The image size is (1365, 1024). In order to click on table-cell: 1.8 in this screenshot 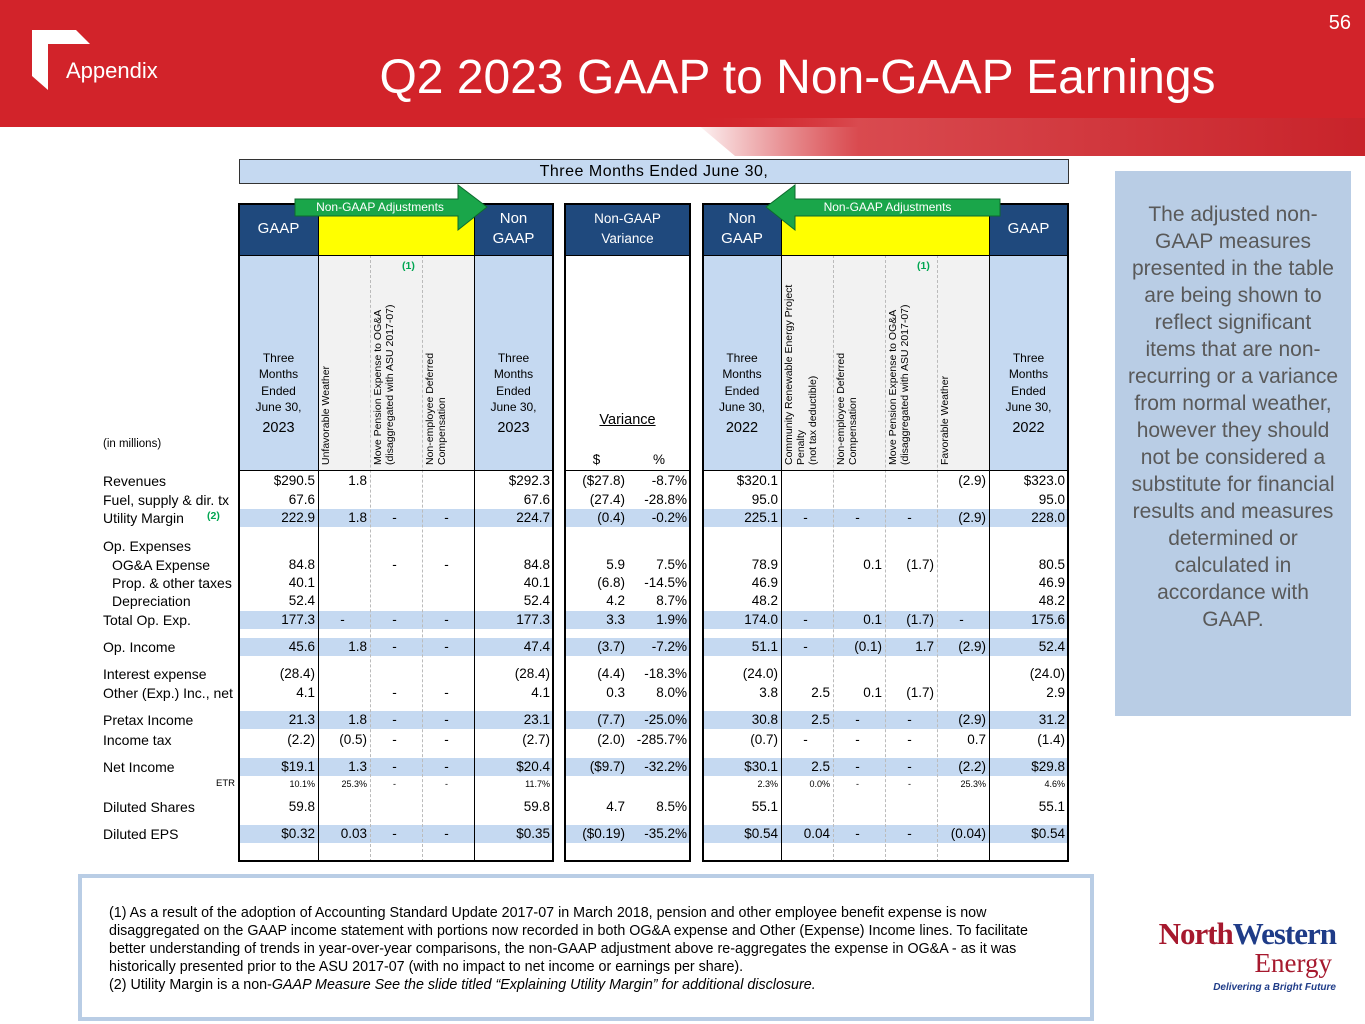, I will do `click(357, 646)`.